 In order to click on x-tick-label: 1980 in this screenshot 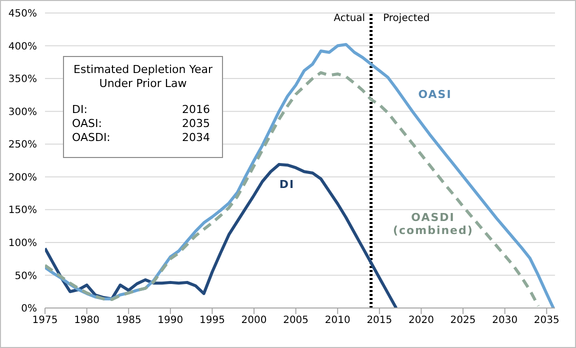, I will do `click(87, 320)`.